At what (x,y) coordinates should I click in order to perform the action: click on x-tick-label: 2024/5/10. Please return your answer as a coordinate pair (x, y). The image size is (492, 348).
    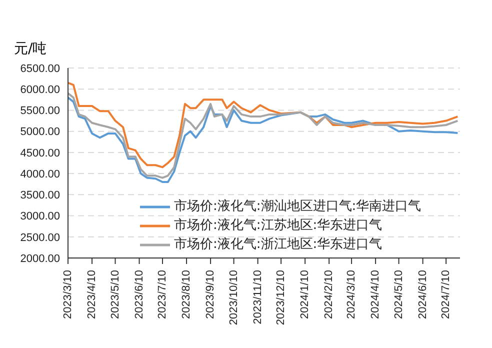
    Looking at the image, I should click on (398, 294).